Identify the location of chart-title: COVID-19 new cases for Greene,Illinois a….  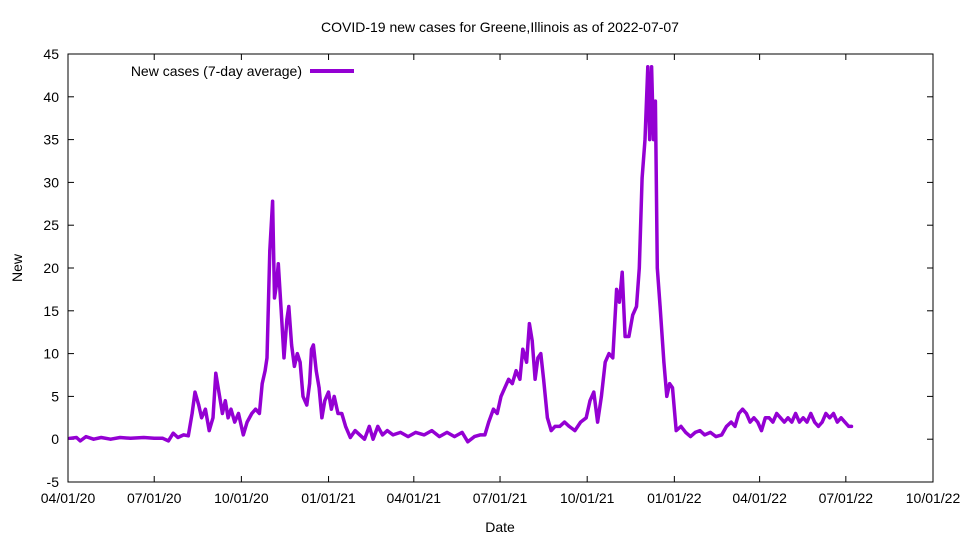
(500, 27).